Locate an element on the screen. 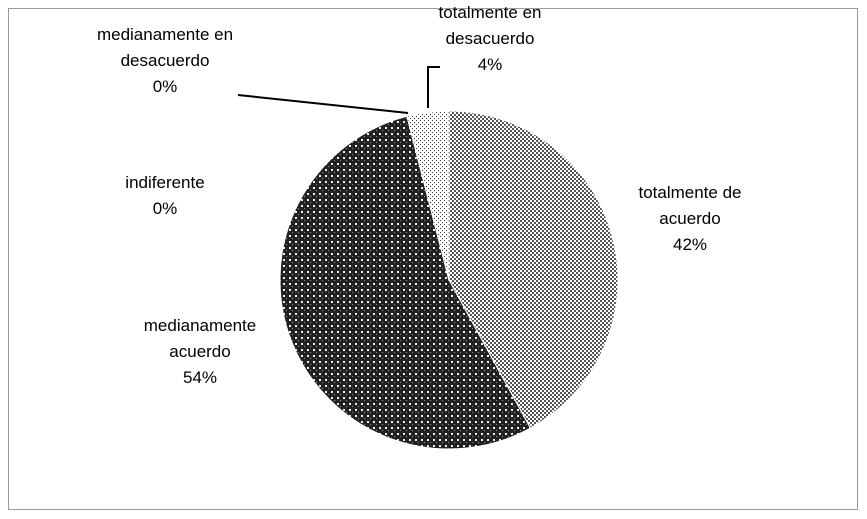 This screenshot has height=519, width=867. slice-label: totalmente de acuerdo 42% is located at coordinates (690, 219).